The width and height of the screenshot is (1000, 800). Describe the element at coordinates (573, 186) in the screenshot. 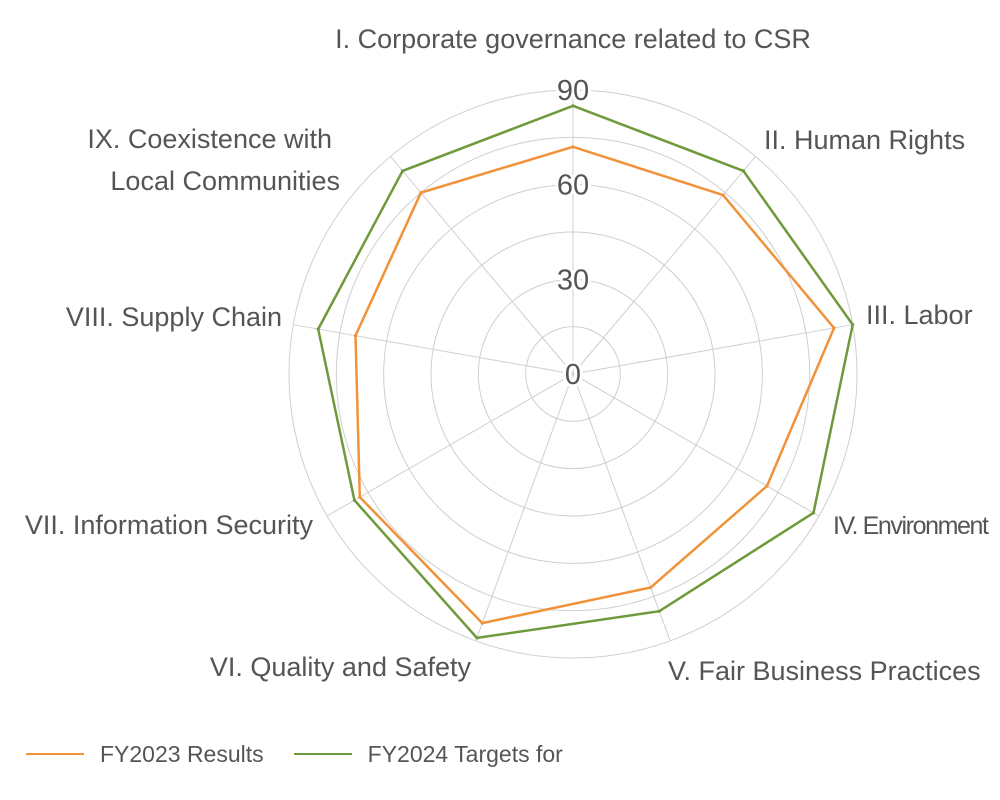

I see `tick-label: 60` at that location.